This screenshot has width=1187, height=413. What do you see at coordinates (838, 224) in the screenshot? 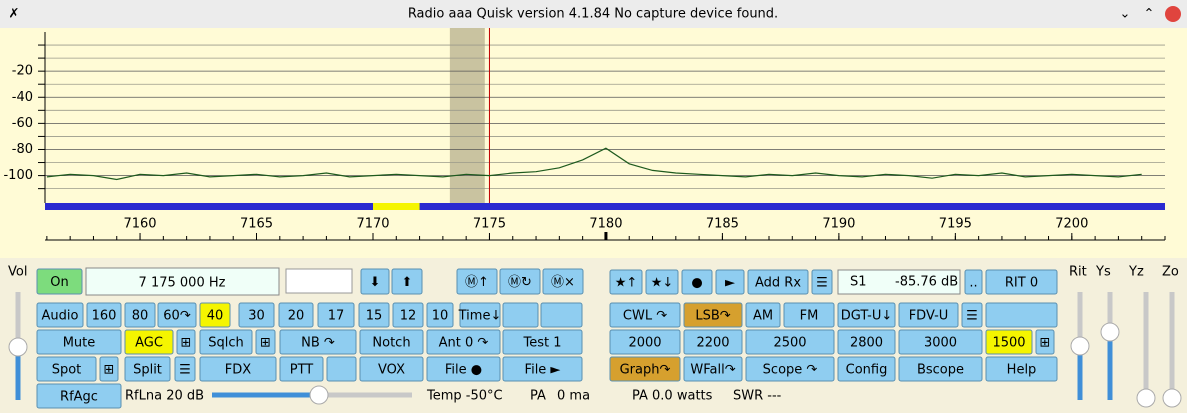
I see `x-tick-label: 7190` at bounding box center [838, 224].